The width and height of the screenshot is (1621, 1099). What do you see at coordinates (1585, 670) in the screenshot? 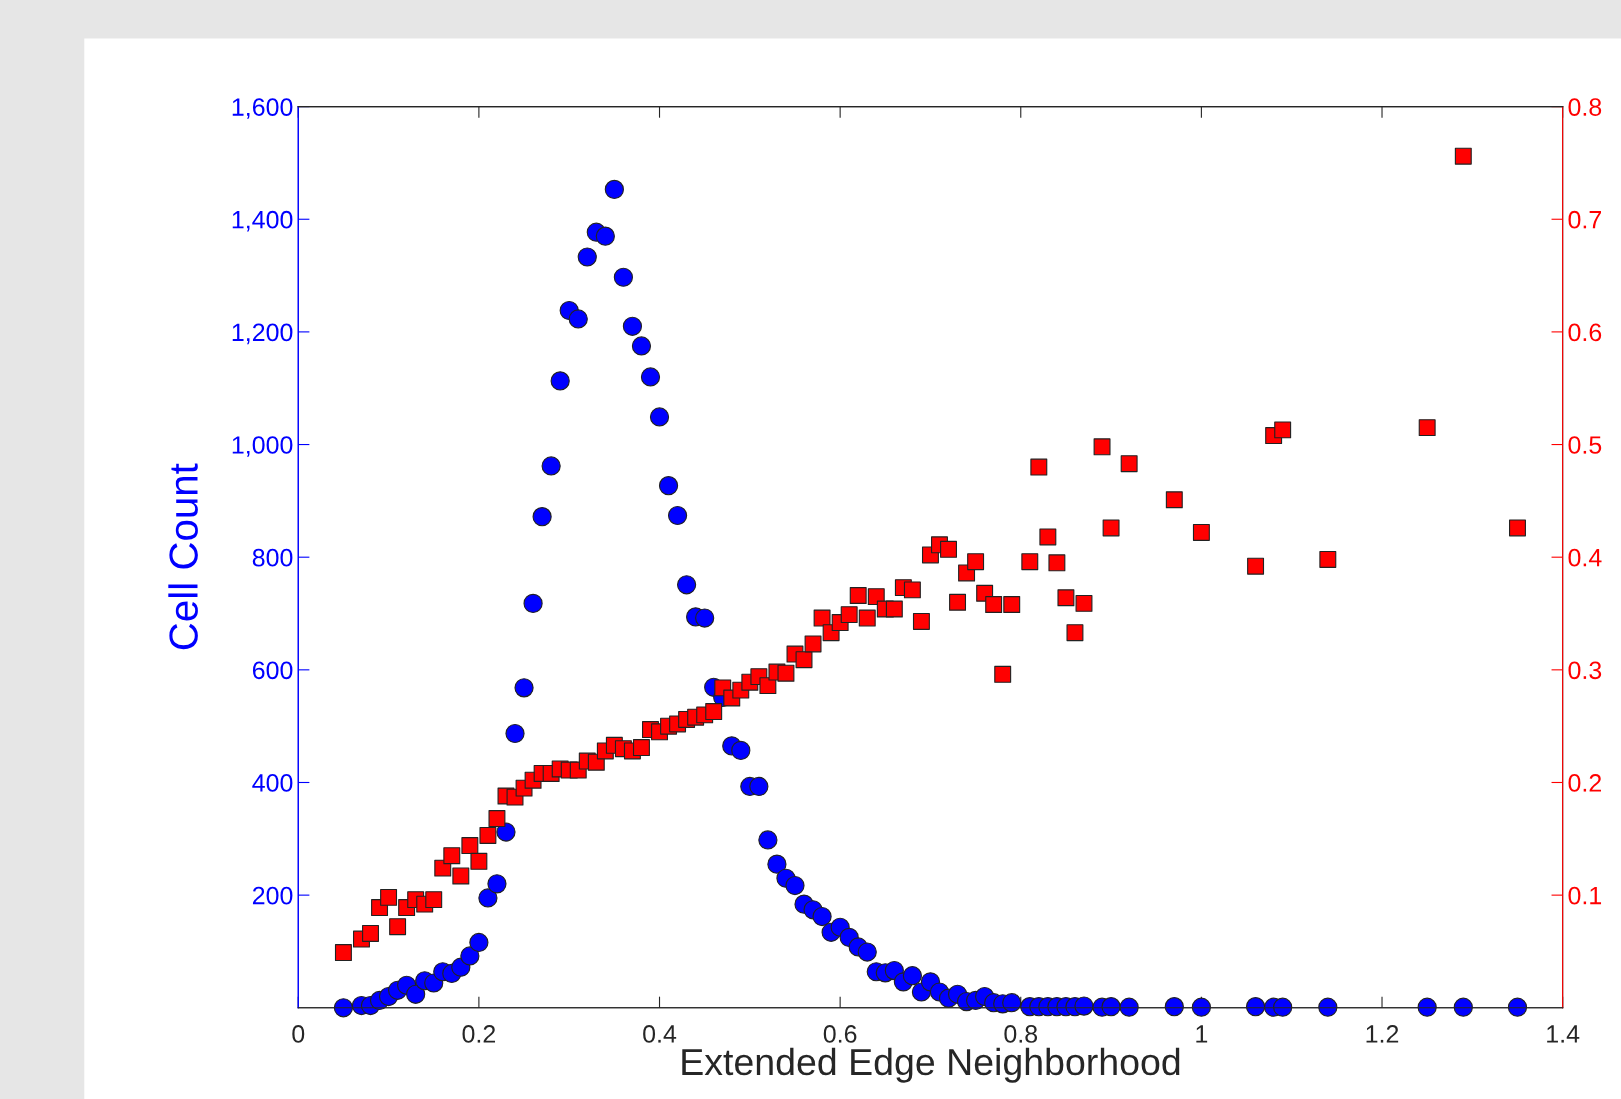
I see `y2-tick-label: 0.3` at bounding box center [1585, 670].